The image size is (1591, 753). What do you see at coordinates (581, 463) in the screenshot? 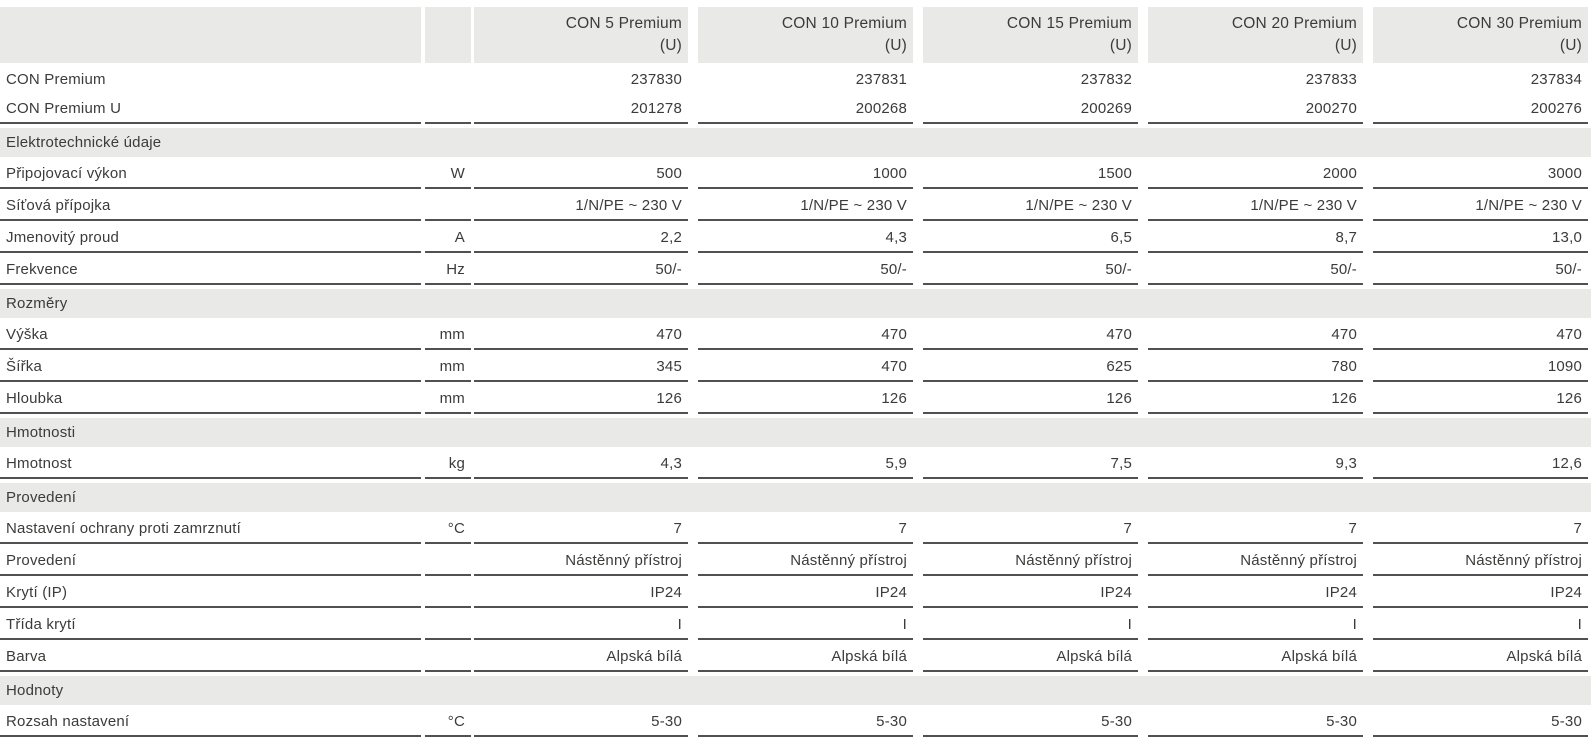
I see `value-cell: 4,3` at bounding box center [581, 463].